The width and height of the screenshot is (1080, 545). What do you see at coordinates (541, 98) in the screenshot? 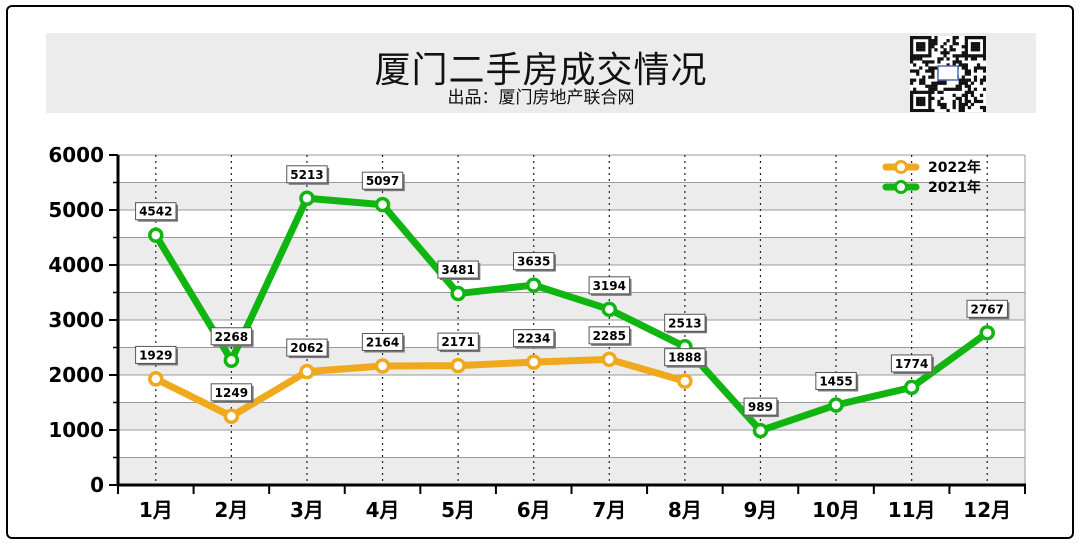
I see `chart-subtitle: 出品：厦门房地产联合网` at bounding box center [541, 98].